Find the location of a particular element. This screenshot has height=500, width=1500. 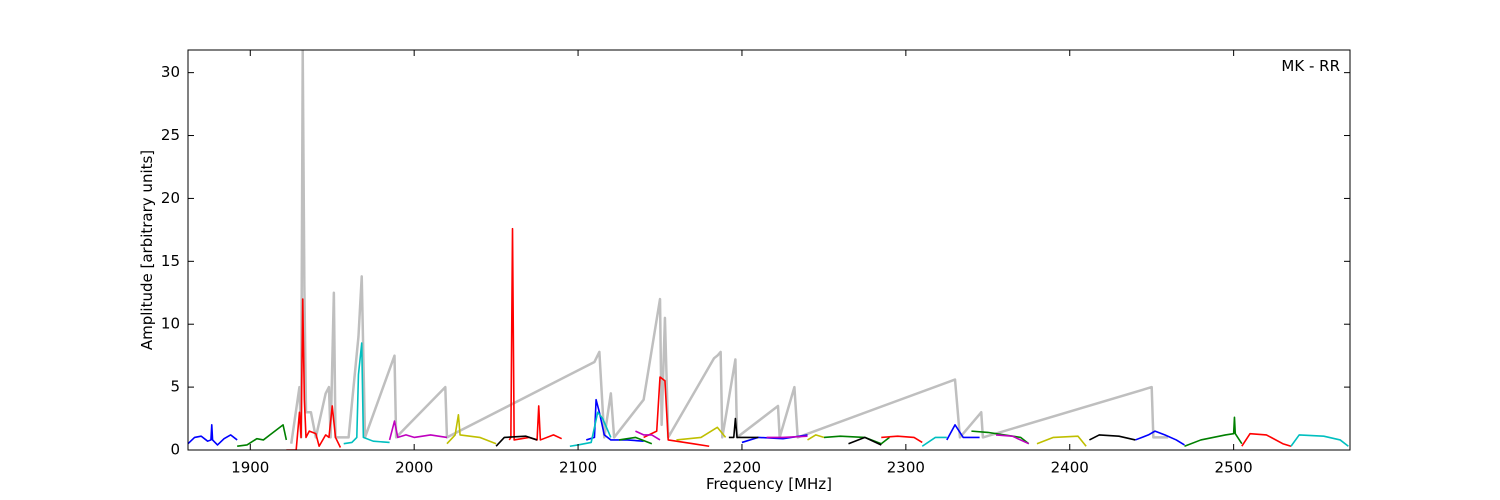

x-tick-label: 2500 is located at coordinates (1234, 468).